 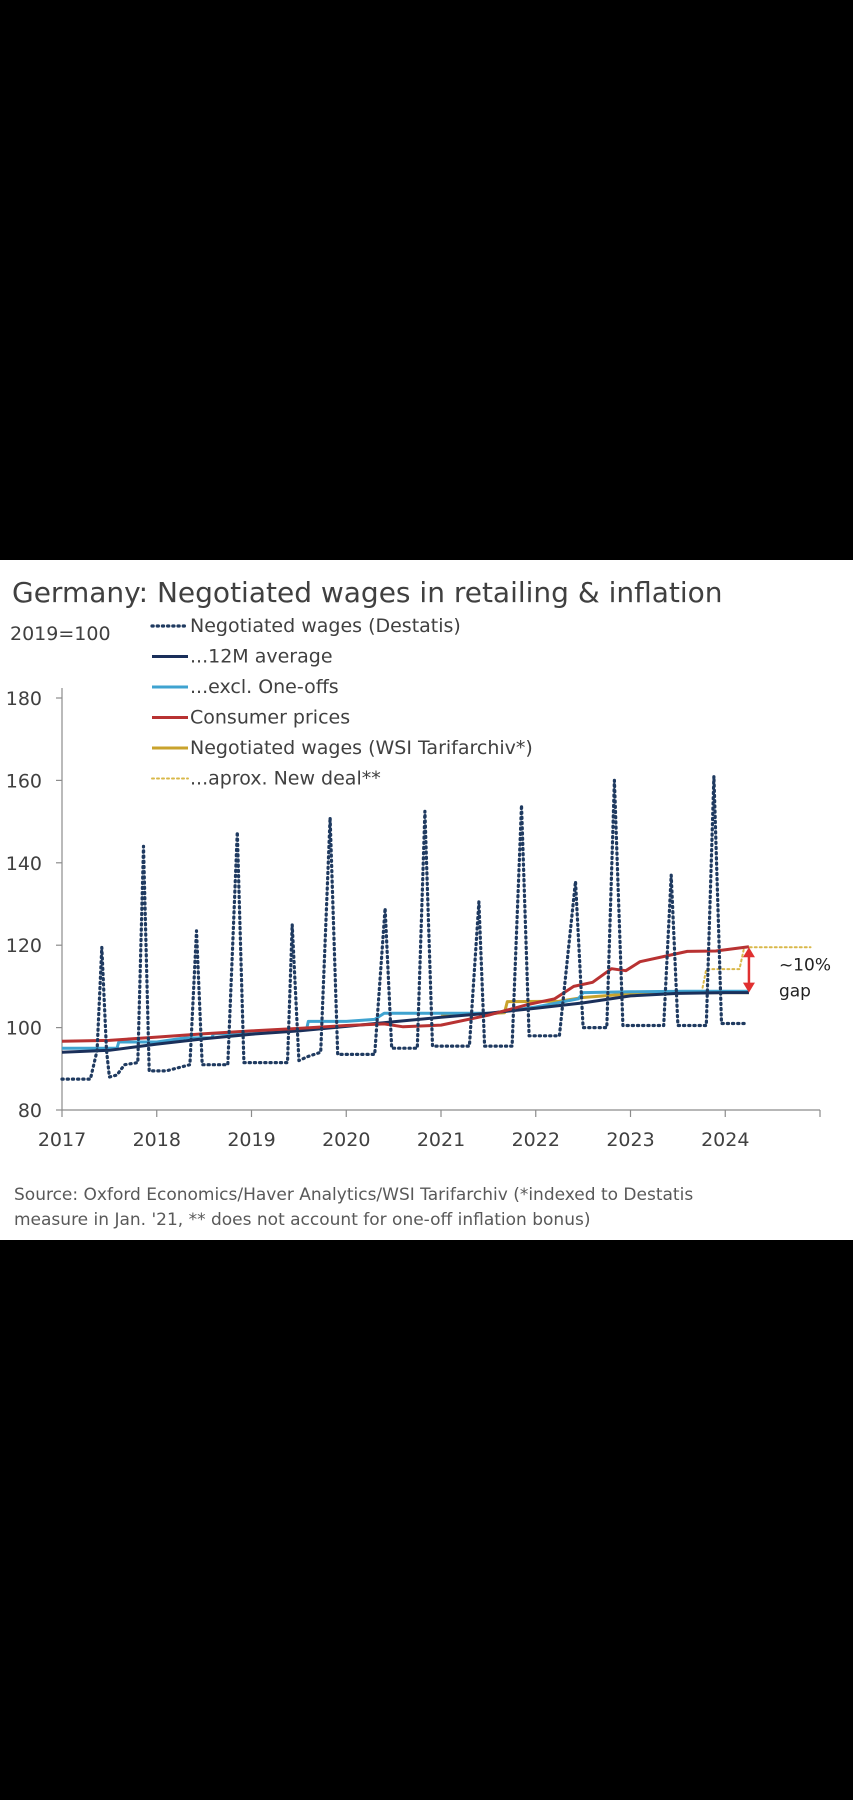 I want to click on gap-arrow-head-bottom, so click(x=748, y=987).